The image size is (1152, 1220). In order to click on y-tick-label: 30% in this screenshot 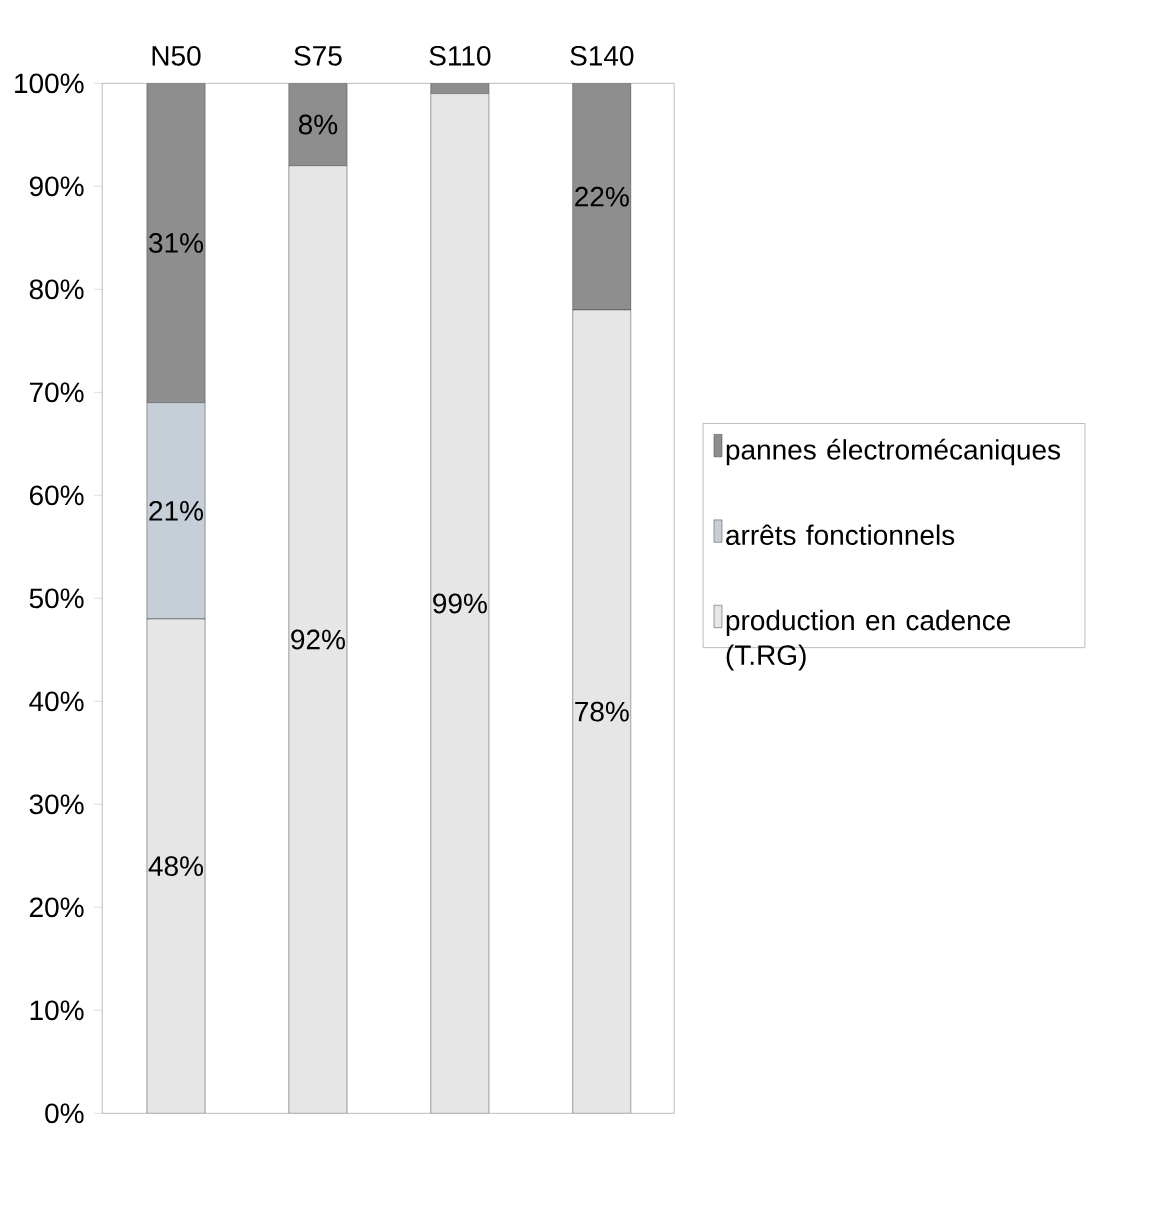, I will do `click(56, 804)`.